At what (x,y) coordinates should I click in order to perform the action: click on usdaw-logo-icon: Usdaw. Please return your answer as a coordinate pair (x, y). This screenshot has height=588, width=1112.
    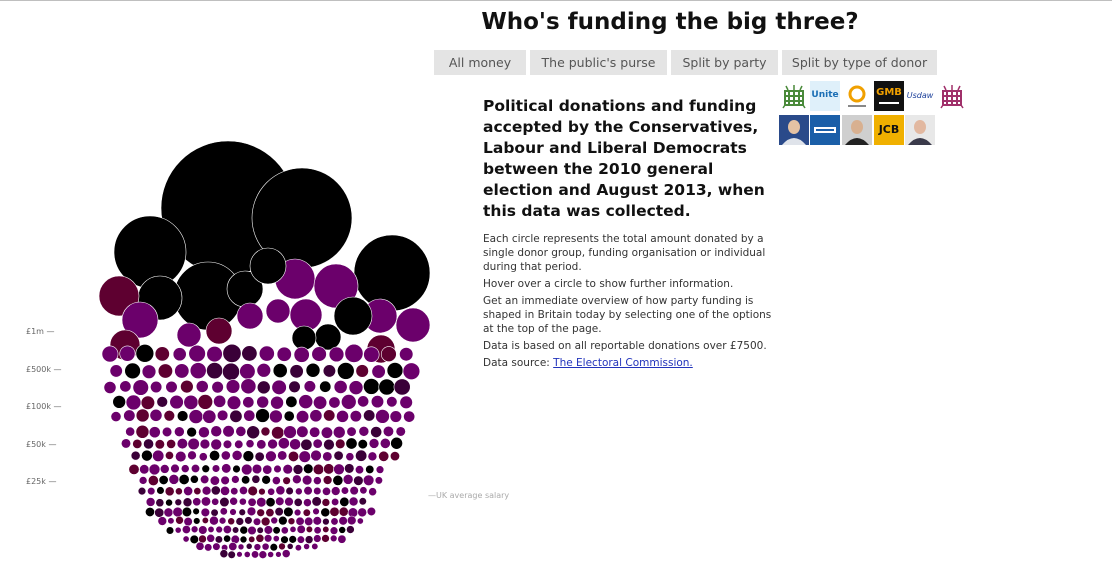
    Looking at the image, I should click on (920, 96).